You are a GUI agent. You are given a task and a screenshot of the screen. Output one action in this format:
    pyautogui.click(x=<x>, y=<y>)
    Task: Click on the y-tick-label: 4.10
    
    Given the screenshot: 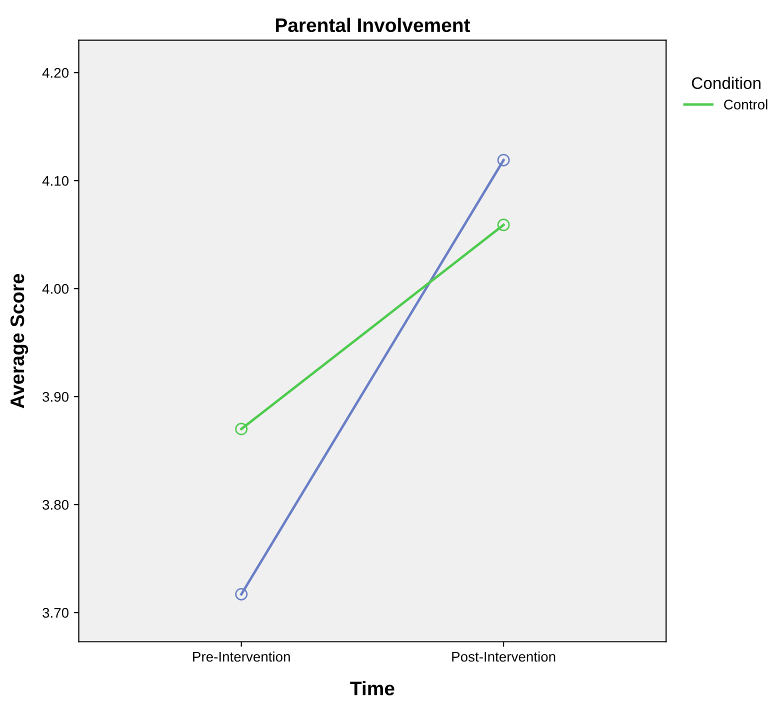 What is the action you would take?
    pyautogui.click(x=55, y=181)
    